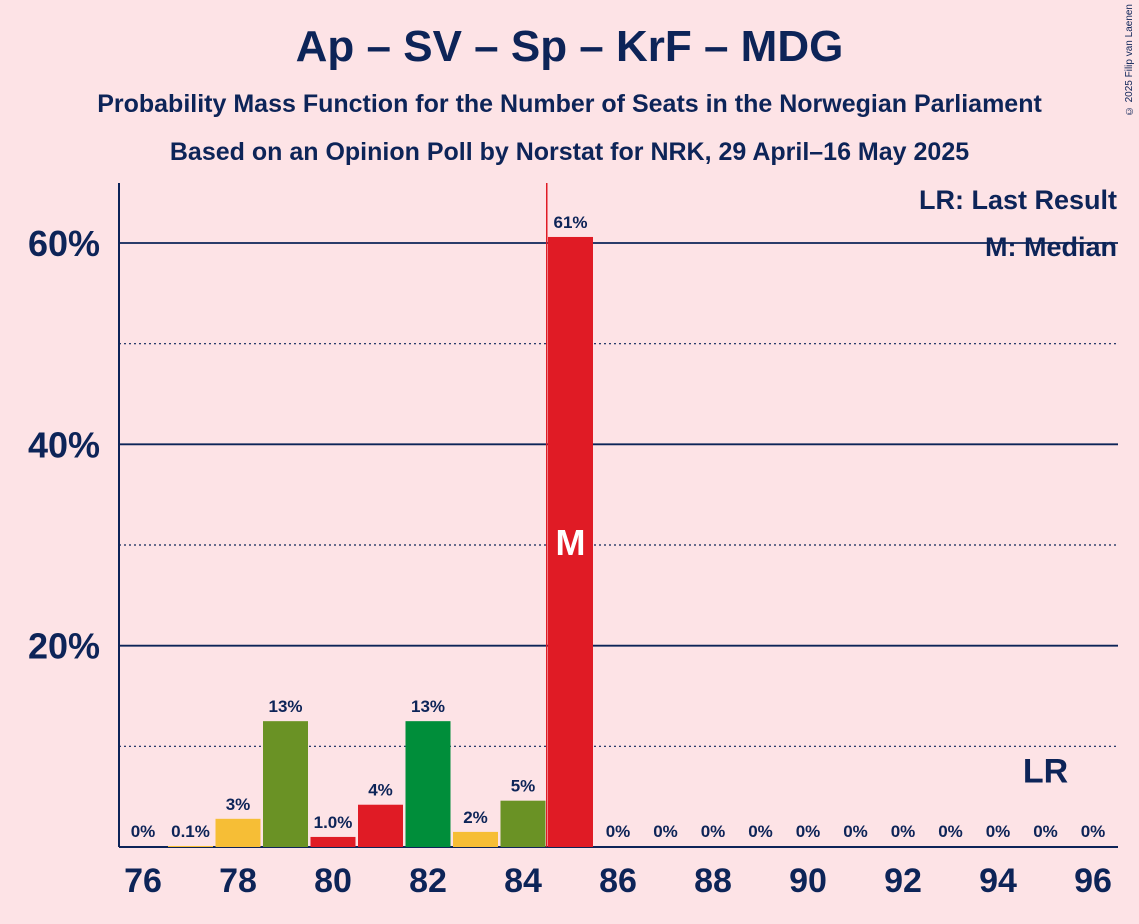 This screenshot has width=1139, height=924. I want to click on last-result-marker: LR, so click(1045, 772).